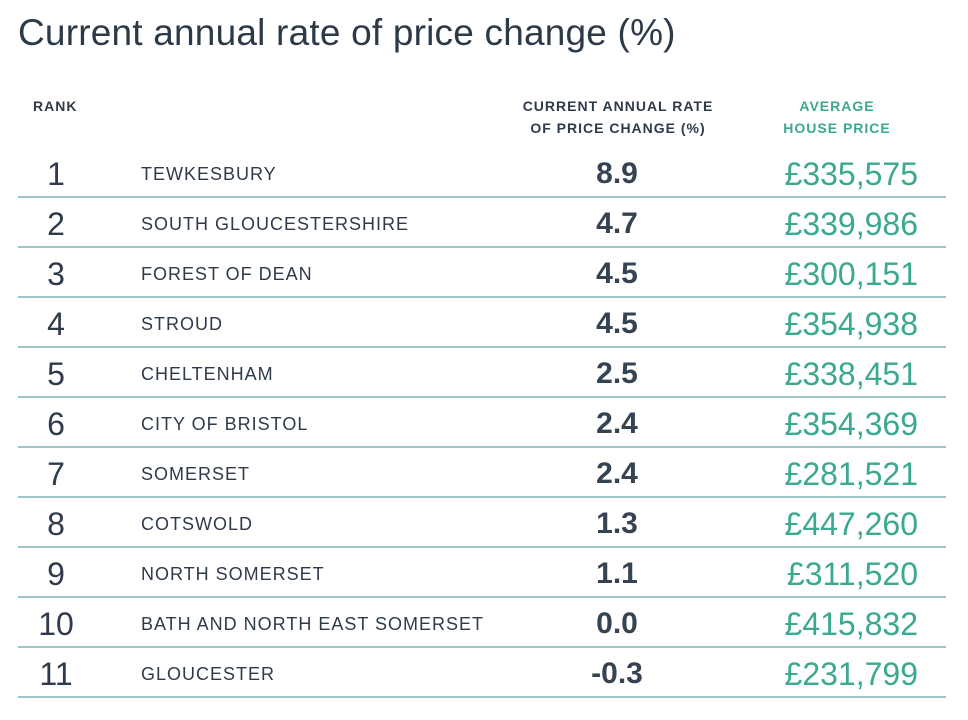  What do you see at coordinates (196, 474) in the screenshot?
I see `area-cell: SOMERSET` at bounding box center [196, 474].